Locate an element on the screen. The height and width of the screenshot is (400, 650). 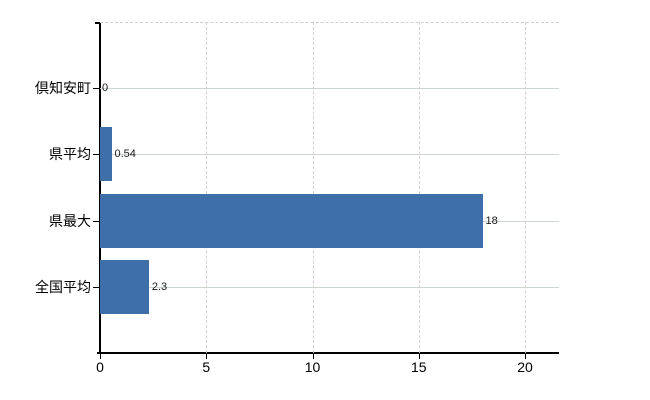
x-axis-line is located at coordinates (328, 353).